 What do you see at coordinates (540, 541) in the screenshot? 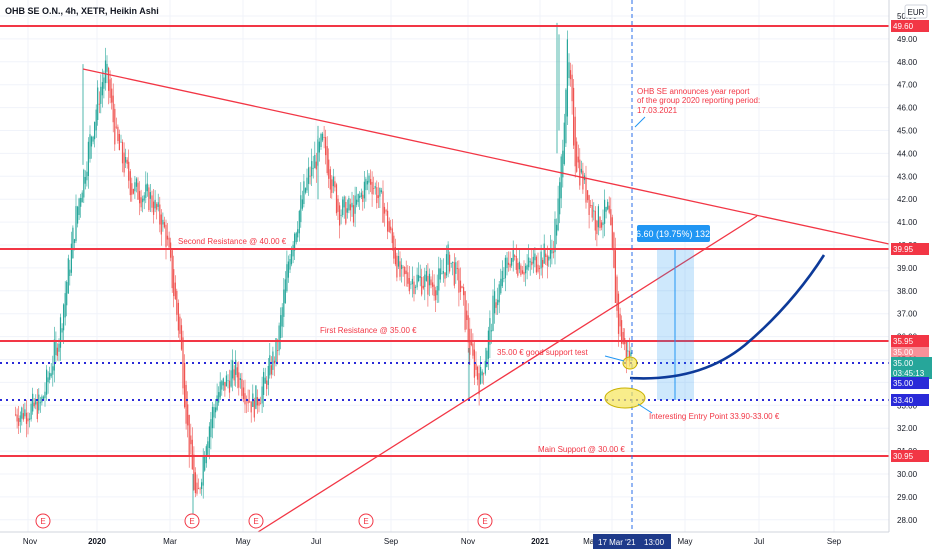
I see `time-label: 2021` at bounding box center [540, 541].